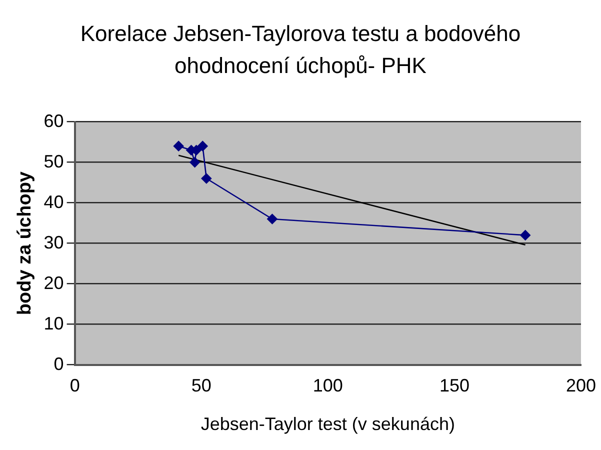 This screenshot has height=450, width=601. What do you see at coordinates (327, 386) in the screenshot?
I see `x-tick-label: 100` at bounding box center [327, 386].